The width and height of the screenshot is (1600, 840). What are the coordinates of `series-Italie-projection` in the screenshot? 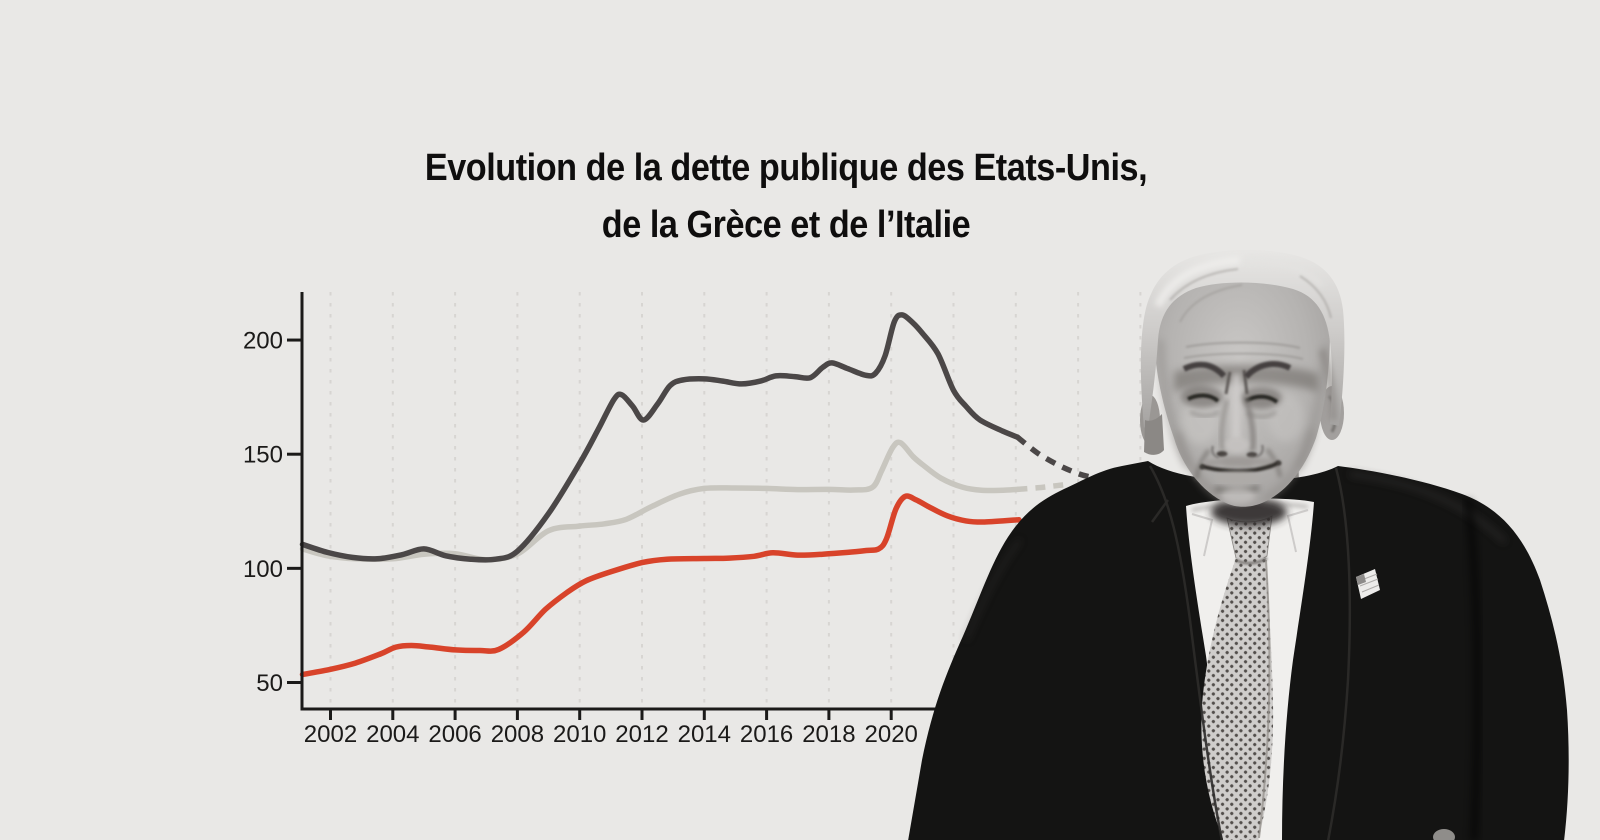 It's located at (1043, 487).